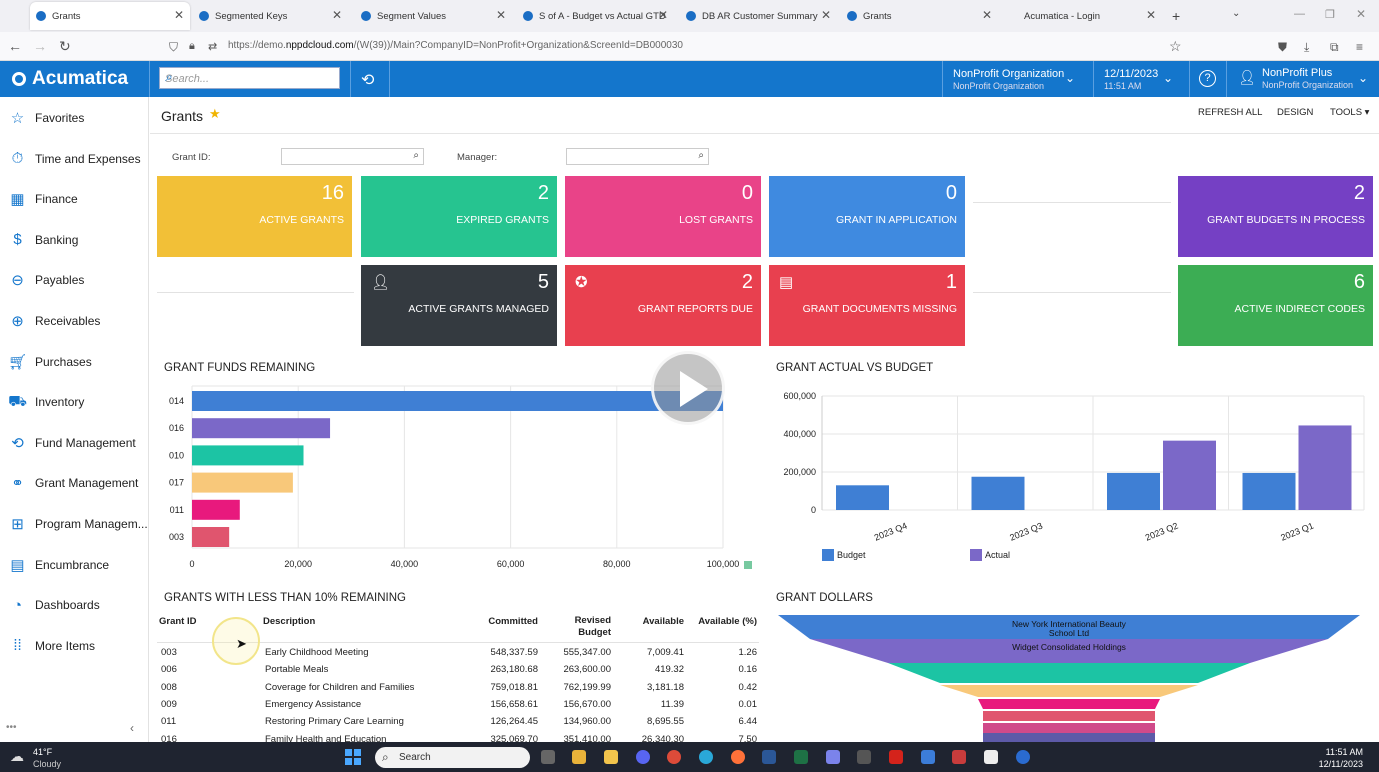 This screenshot has height=772, width=1379. What do you see at coordinates (132, 728) in the screenshot?
I see `collapse-sidebar-icon: ‹` at bounding box center [132, 728].